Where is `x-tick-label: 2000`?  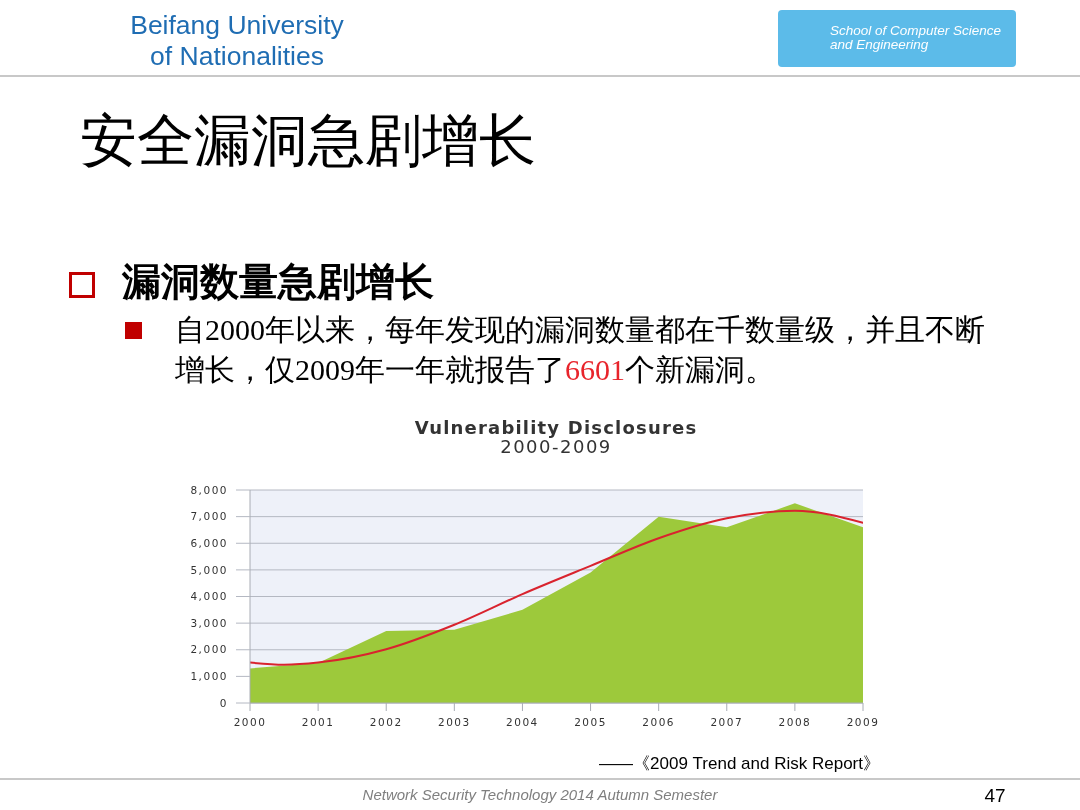 x-tick-label: 2000 is located at coordinates (250, 722).